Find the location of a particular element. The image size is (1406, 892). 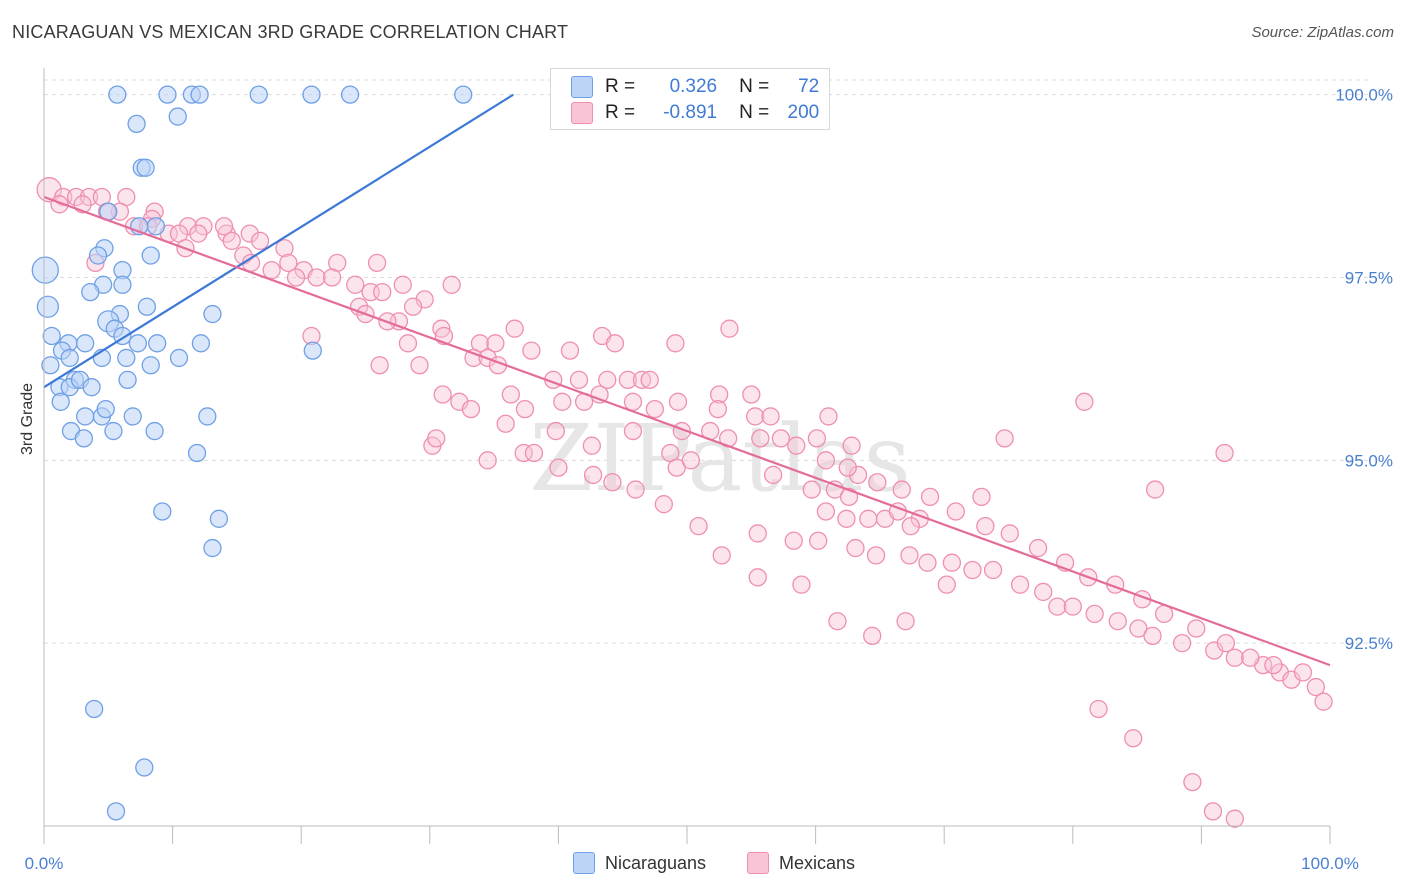

y-tick-label: 95.0% is located at coordinates (1369, 460).